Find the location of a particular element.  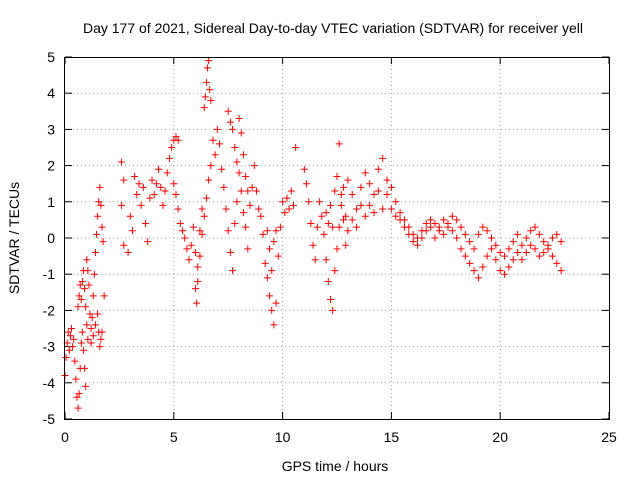

x-axis-label: GPS time / hours is located at coordinates (335, 466).